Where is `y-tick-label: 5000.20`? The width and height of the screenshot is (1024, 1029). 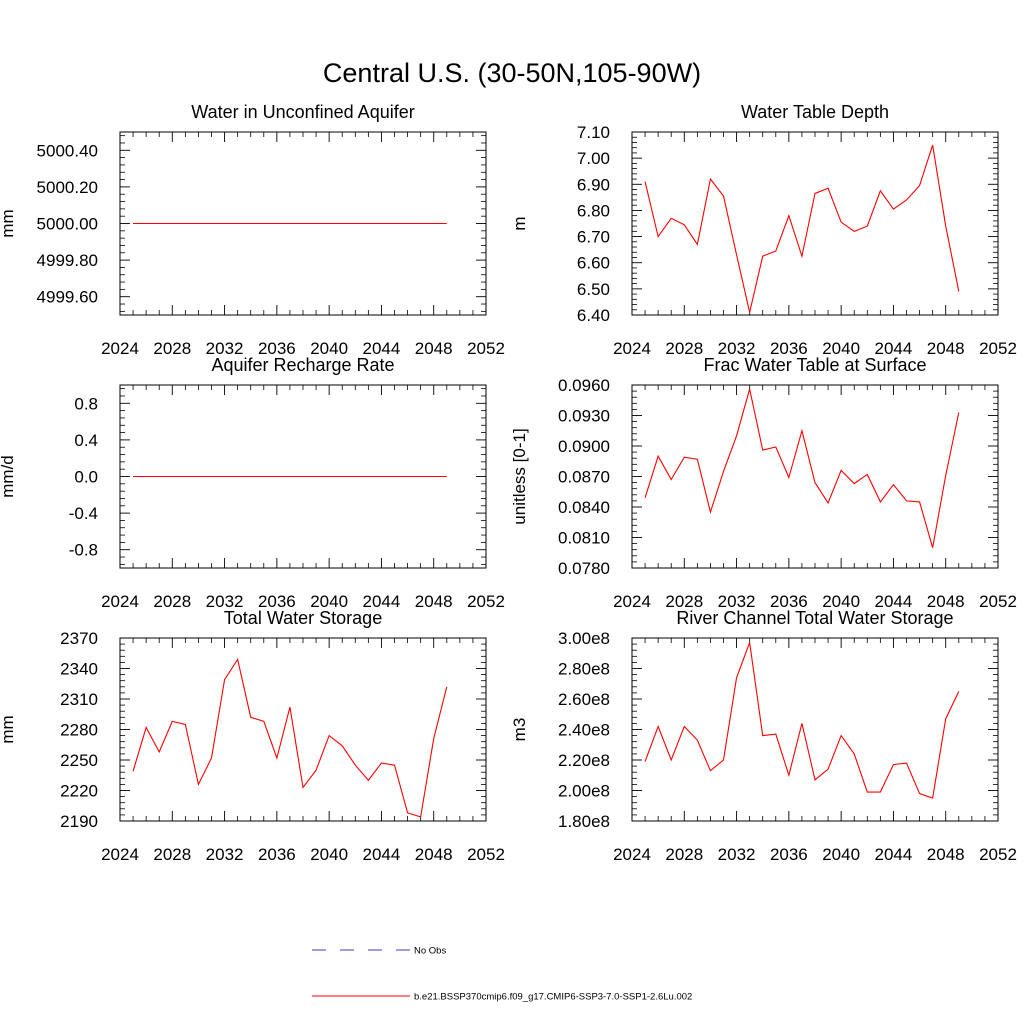
y-tick-label: 5000.20 is located at coordinates (67, 187).